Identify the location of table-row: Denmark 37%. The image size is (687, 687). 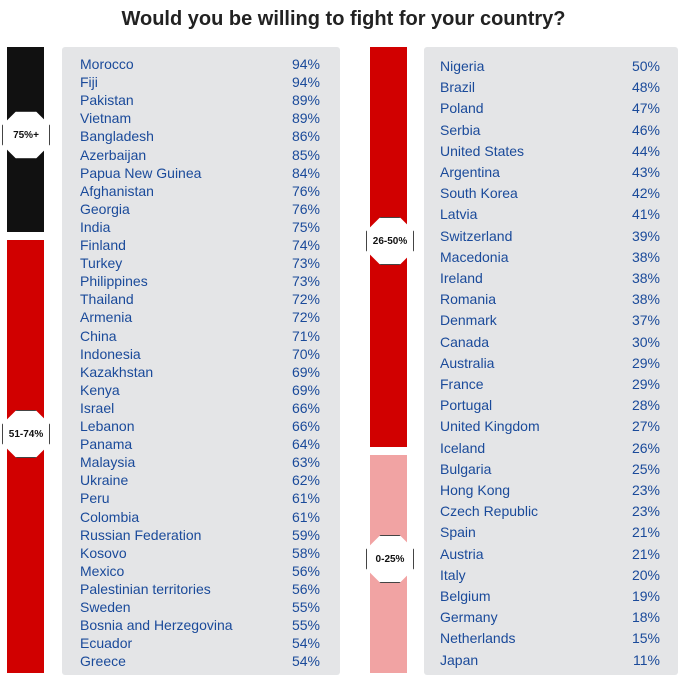
(550, 320).